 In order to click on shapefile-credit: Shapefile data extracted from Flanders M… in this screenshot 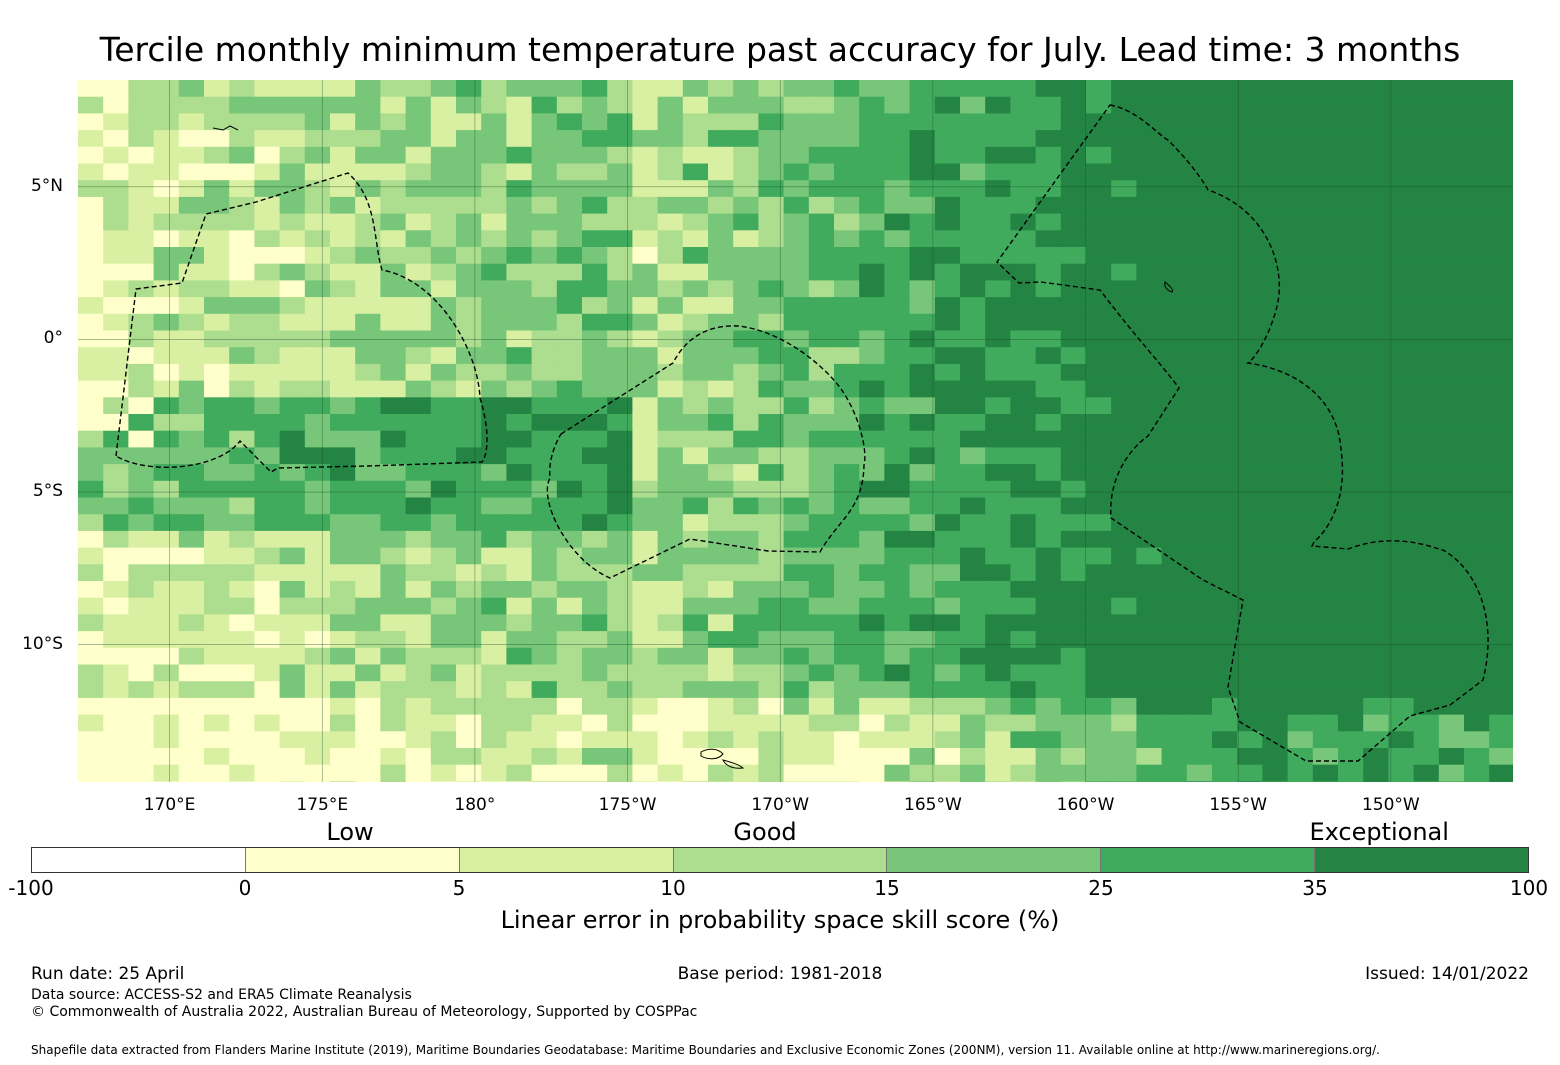, I will do `click(705, 1050)`.